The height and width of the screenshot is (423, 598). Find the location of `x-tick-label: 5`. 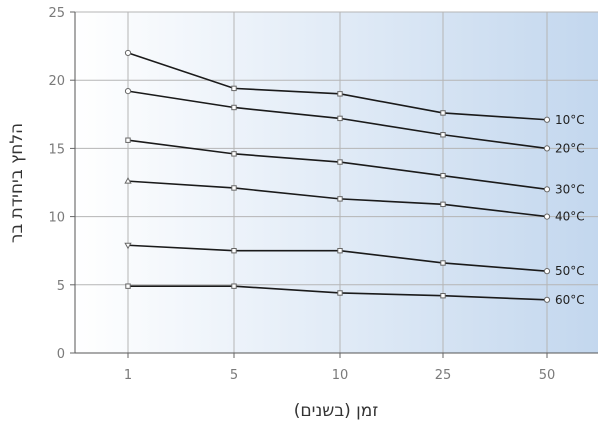

x-tick-label: 5 is located at coordinates (234, 375).